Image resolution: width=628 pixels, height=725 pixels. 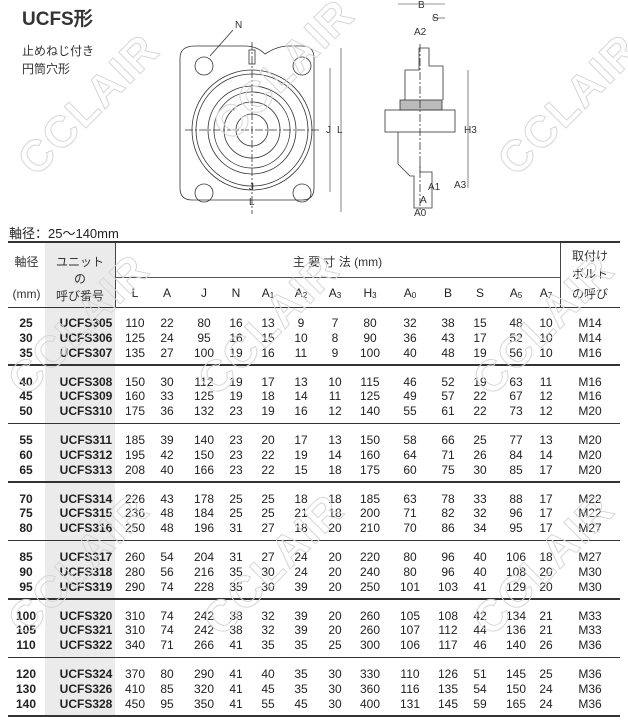 I want to click on dimension-value: 200, so click(x=370, y=513).